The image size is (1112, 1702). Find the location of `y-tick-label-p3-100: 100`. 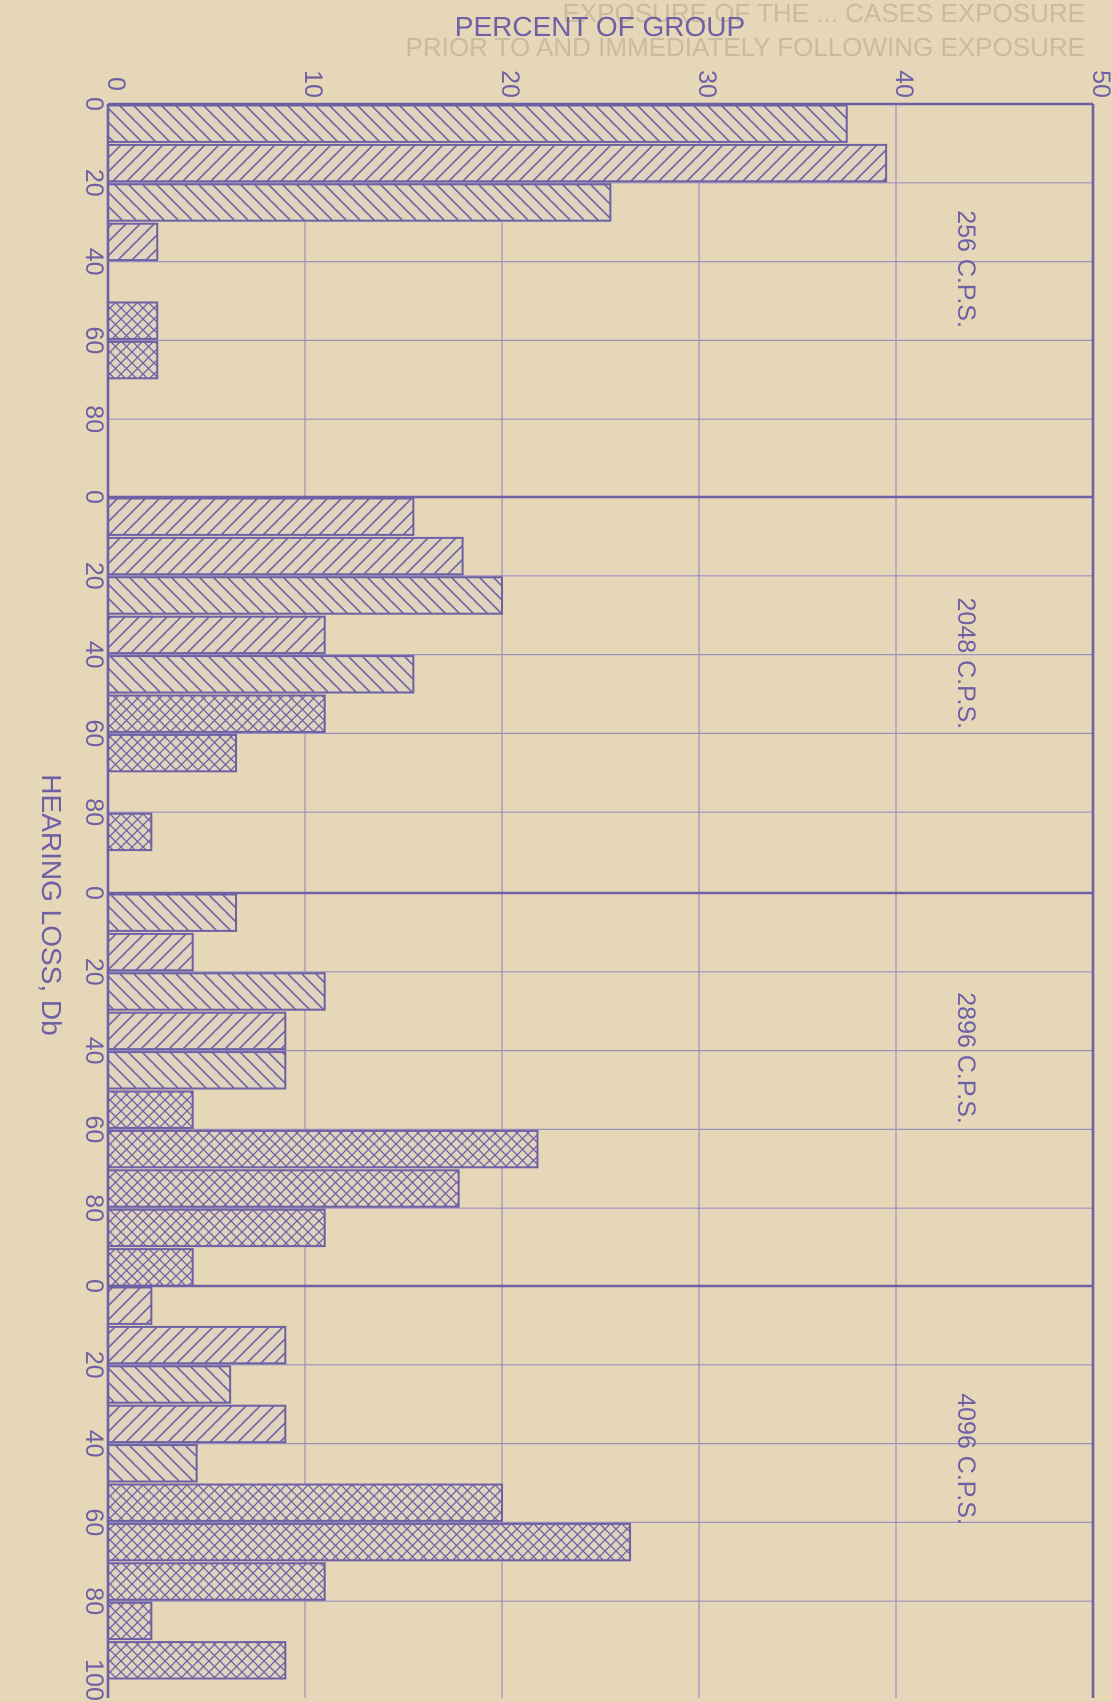

y-tick-label-p3-100: 100 is located at coordinates (94, 1680).